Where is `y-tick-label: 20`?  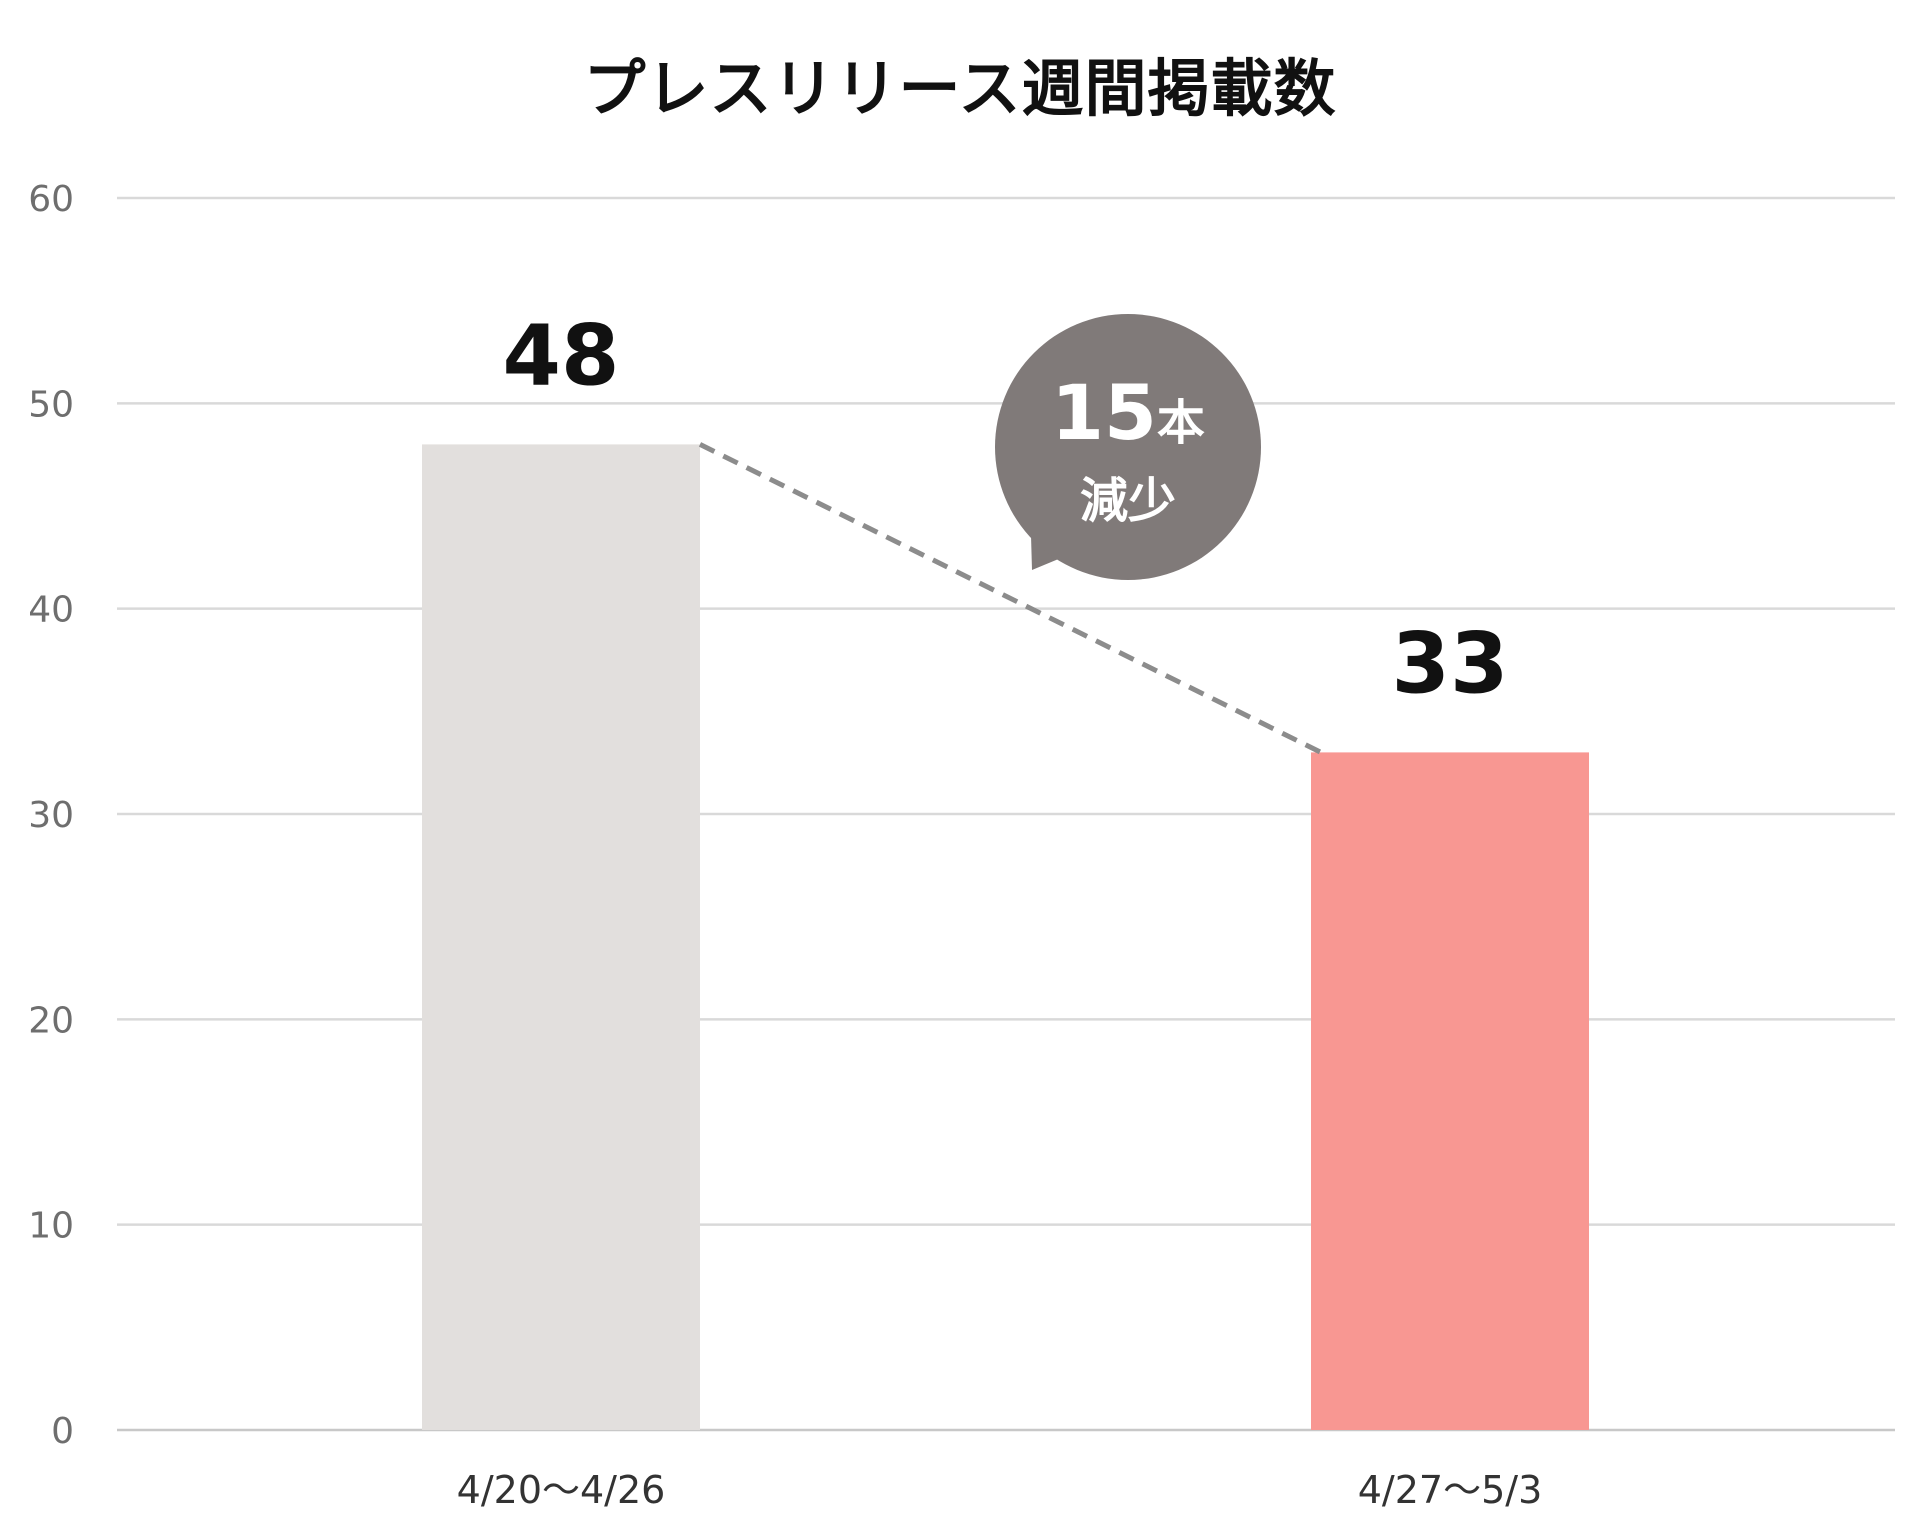 y-tick-label: 20 is located at coordinates (51, 1020).